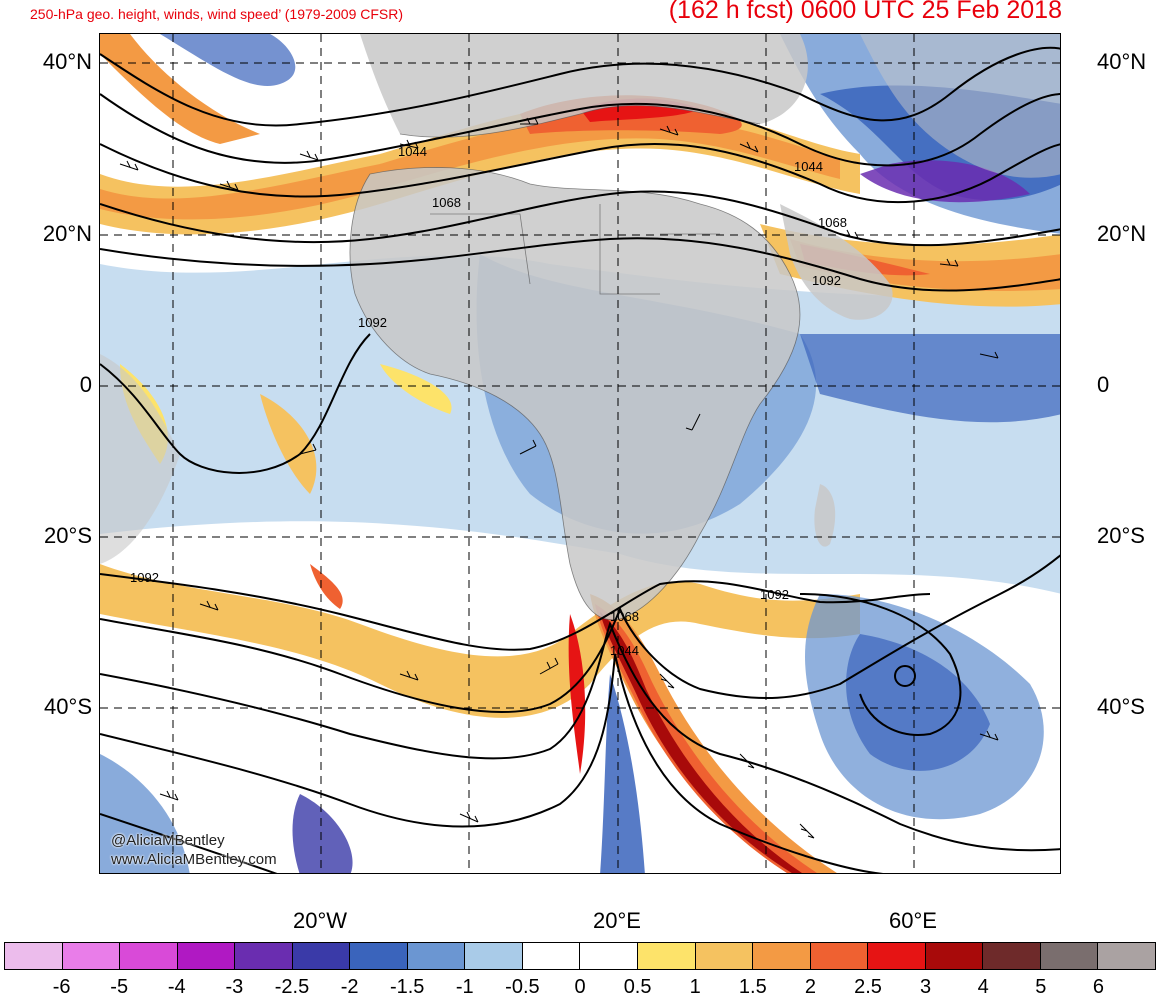  Describe the element at coordinates (68, 706) in the screenshot. I see `lat-label-40s-left: 40°S` at that location.